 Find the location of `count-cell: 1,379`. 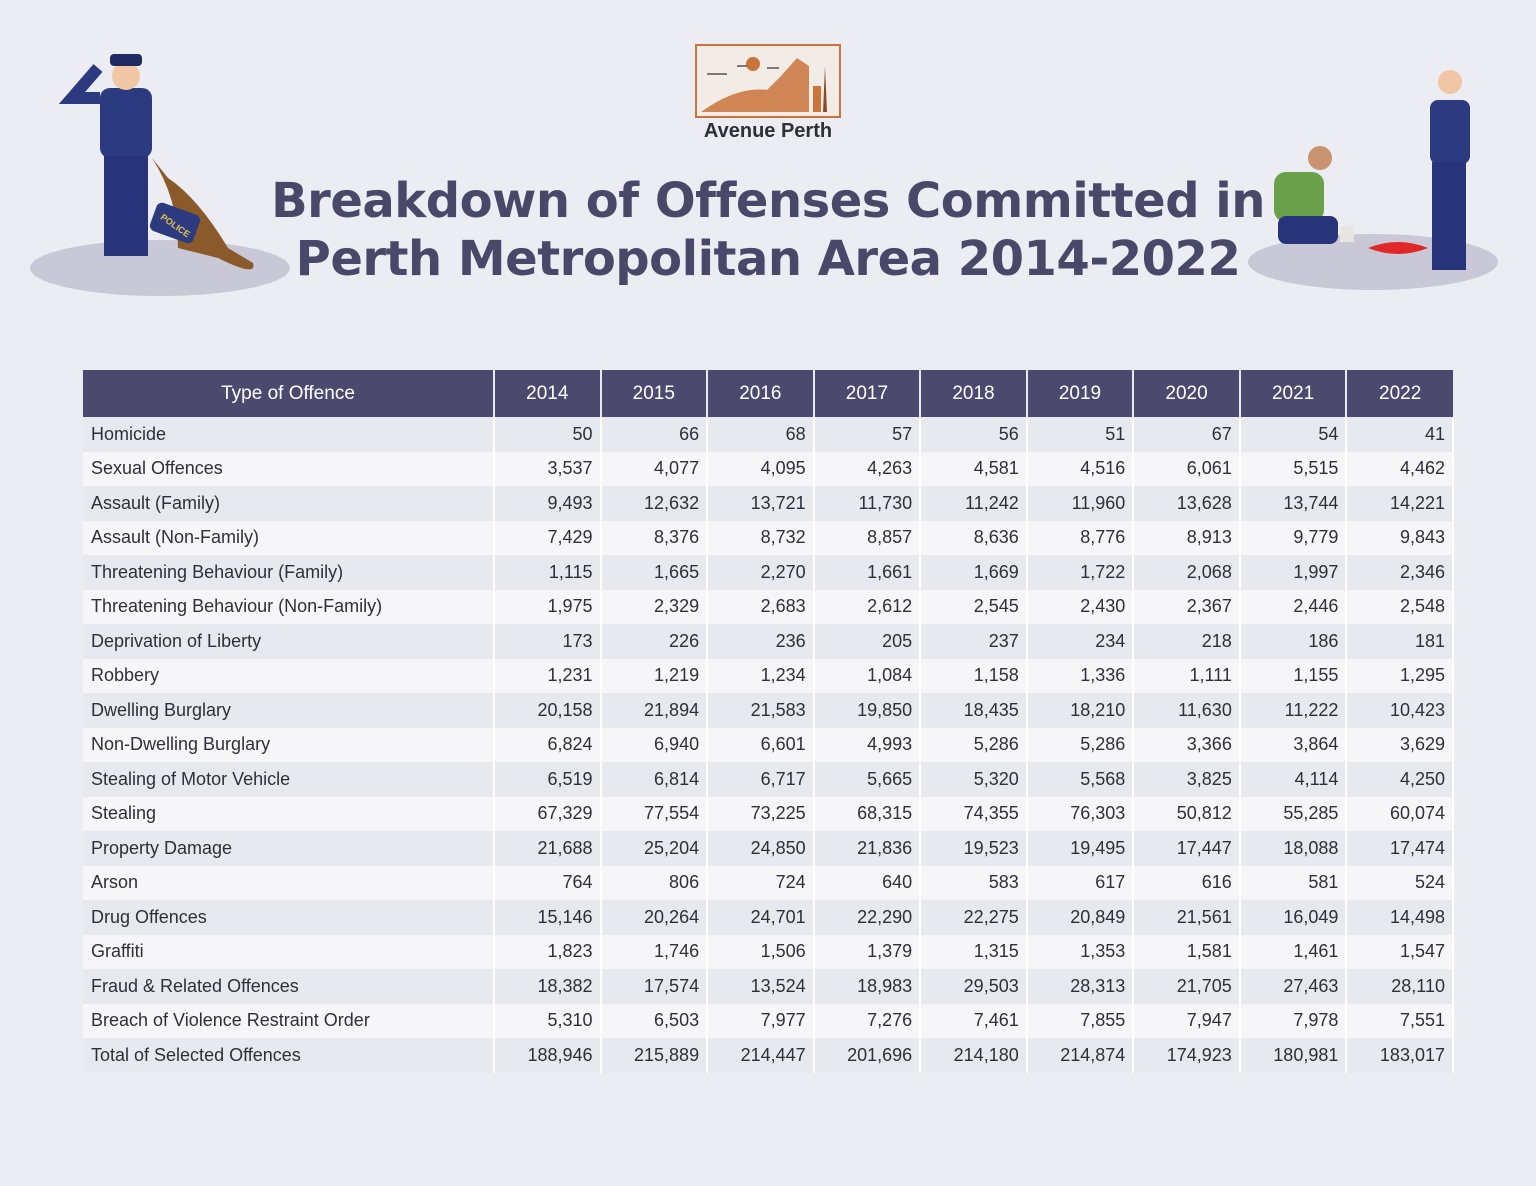

count-cell: 1,379 is located at coordinates (867, 951).